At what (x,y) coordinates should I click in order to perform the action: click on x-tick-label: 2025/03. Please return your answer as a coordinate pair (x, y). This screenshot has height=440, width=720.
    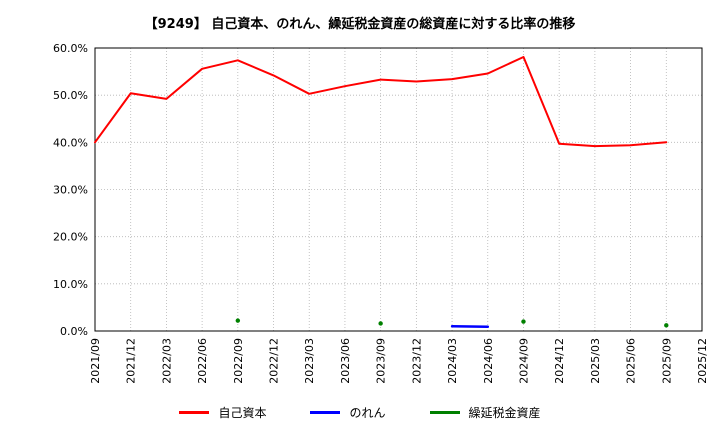
    Looking at the image, I should click on (595, 361).